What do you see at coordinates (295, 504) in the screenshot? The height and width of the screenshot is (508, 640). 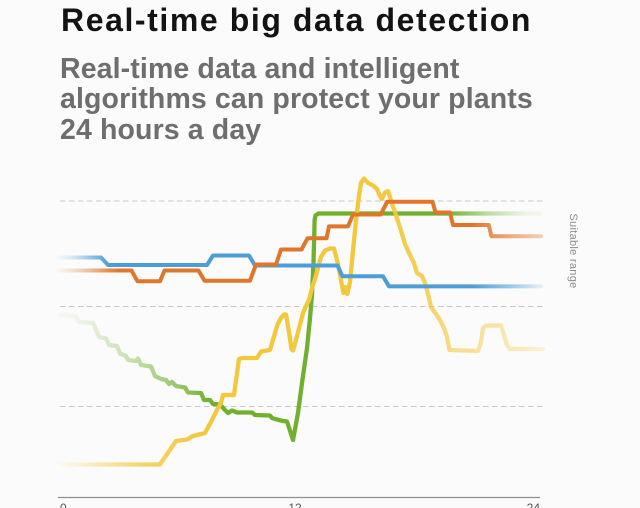 I see `svg-text: 12` at bounding box center [295, 504].